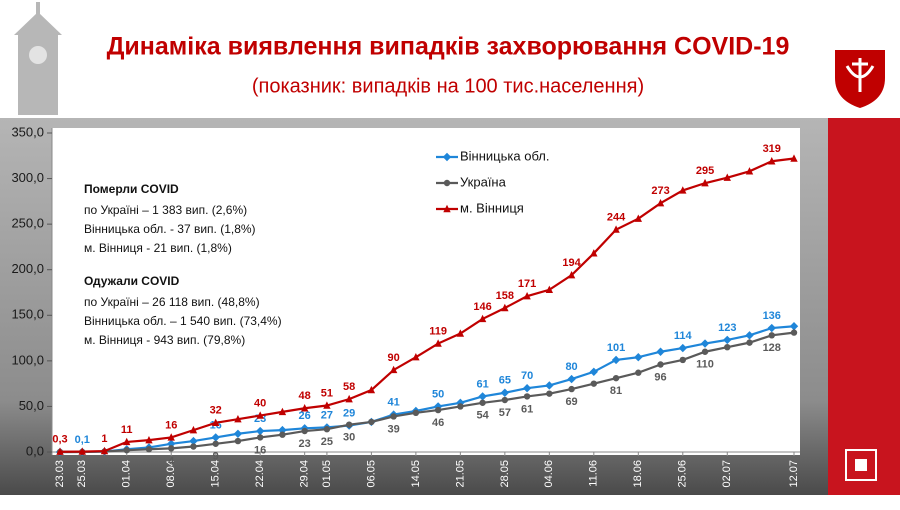  What do you see at coordinates (772, 149) in the screenshot?
I see `data-label: 319` at bounding box center [772, 149].